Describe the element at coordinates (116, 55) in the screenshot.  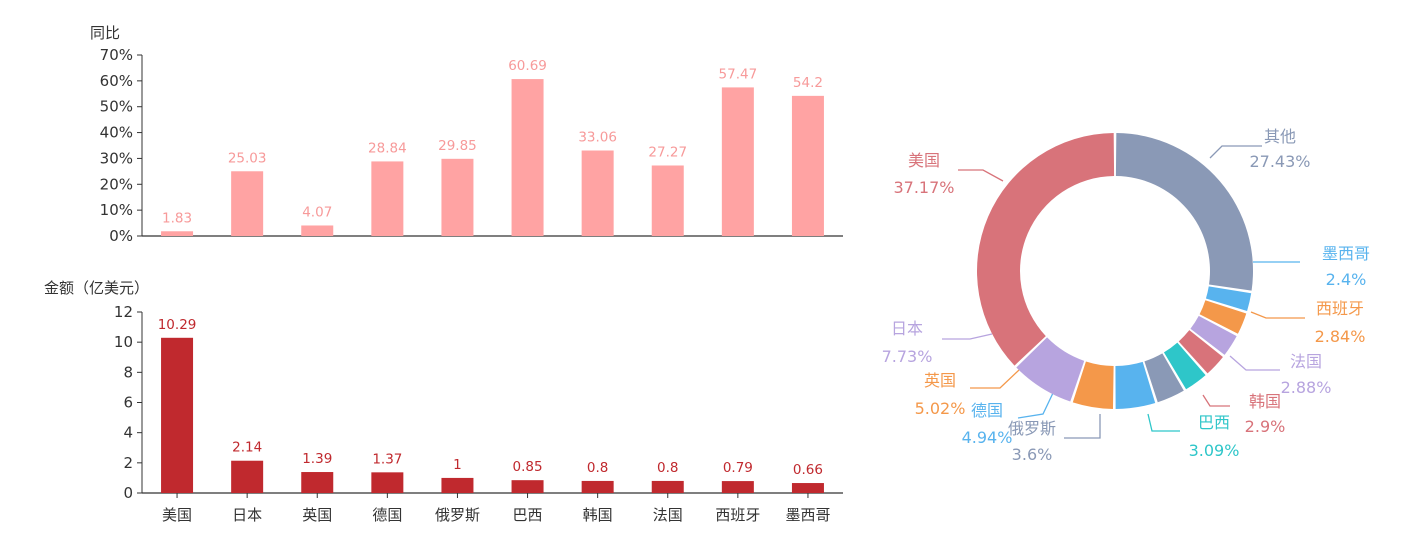
I see `y-tick-label: 70%` at that location.